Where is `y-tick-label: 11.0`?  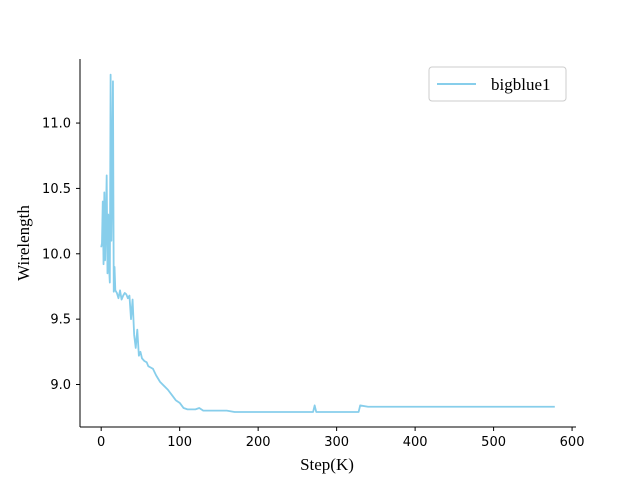 y-tick-label: 11.0 is located at coordinates (56, 124).